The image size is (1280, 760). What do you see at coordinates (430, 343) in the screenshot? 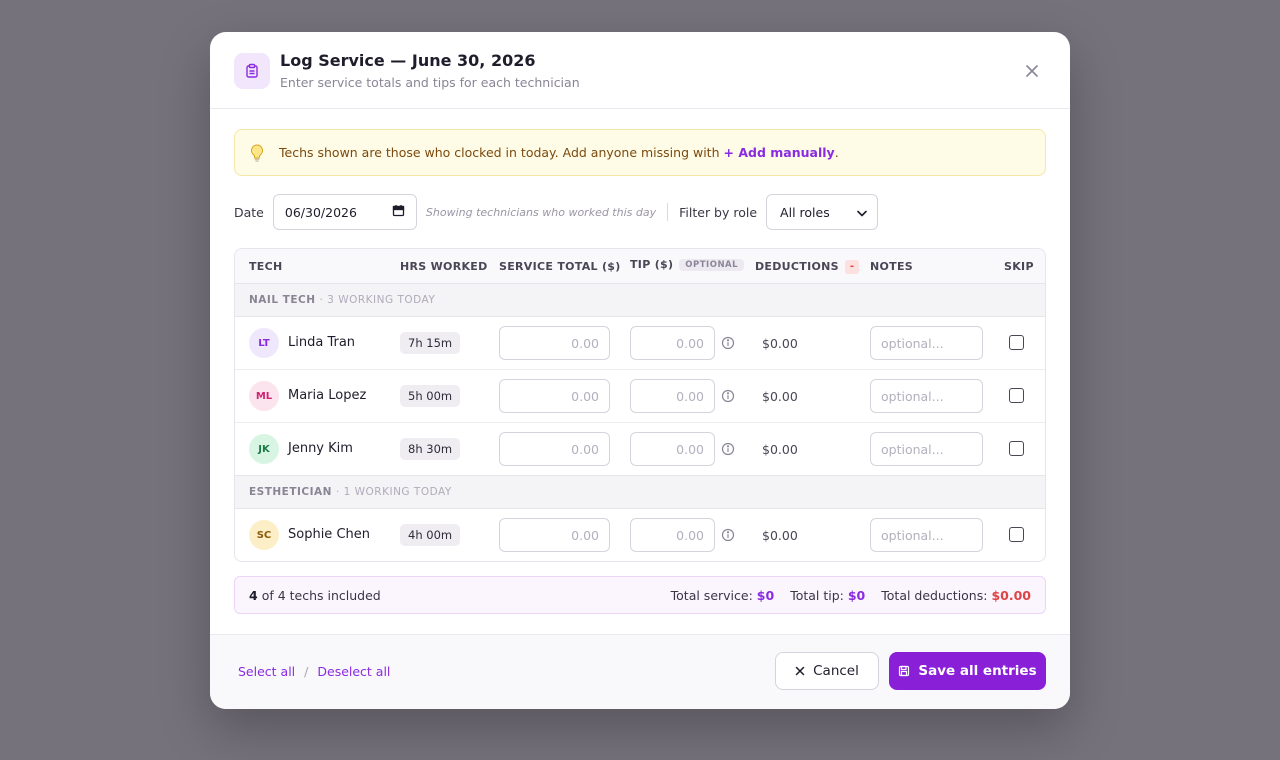
I see `hours-badge: 7h 15m` at bounding box center [430, 343].